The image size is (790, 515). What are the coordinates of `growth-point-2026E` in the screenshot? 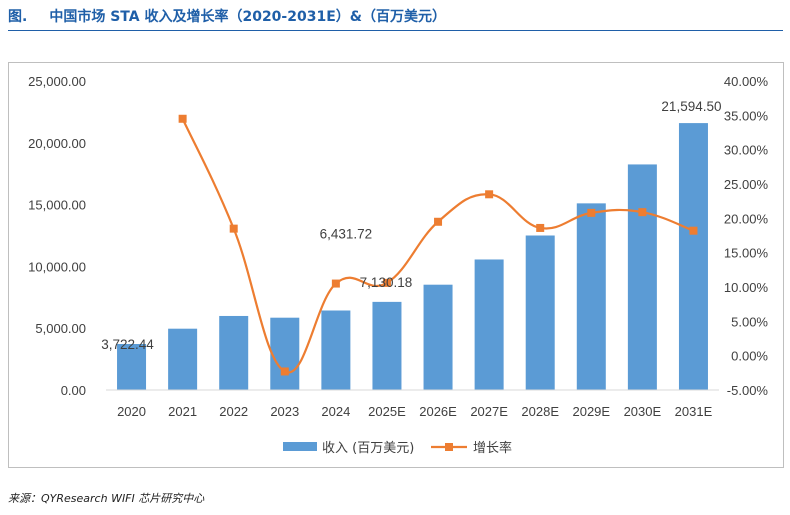 It's located at (438, 221).